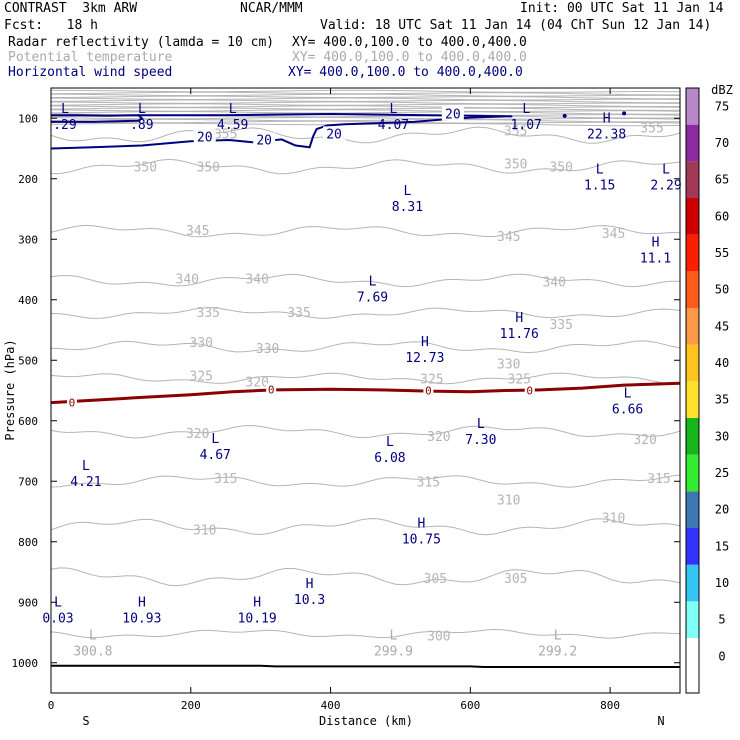 The image size is (740, 740). I want to click on y-axis-label: Pressure (hPa), so click(10, 389).